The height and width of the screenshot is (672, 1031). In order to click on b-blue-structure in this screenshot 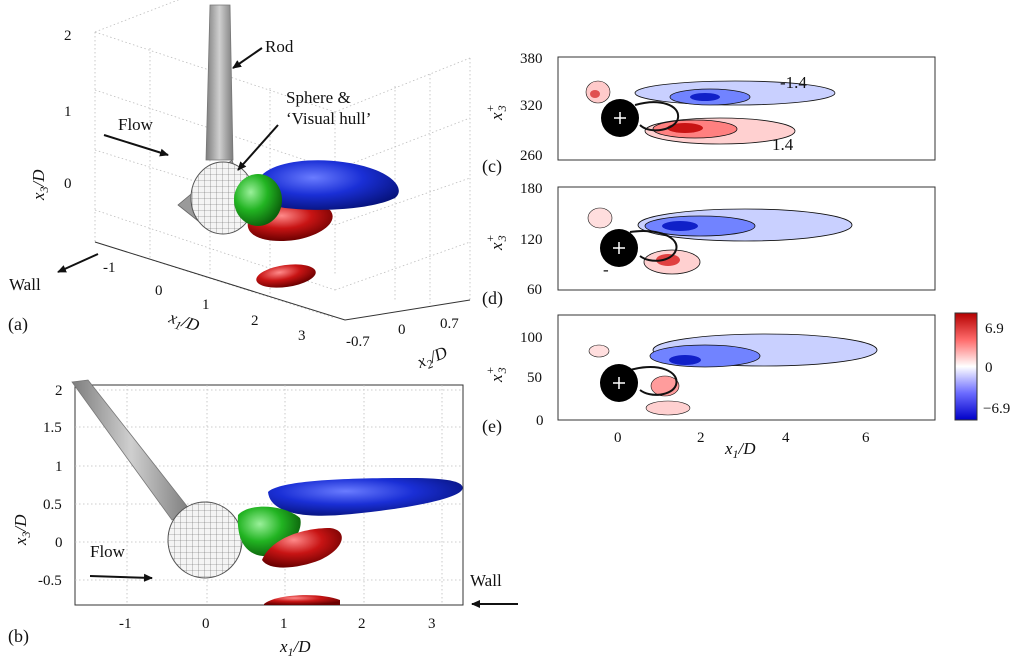, I will do `click(365, 497)`.